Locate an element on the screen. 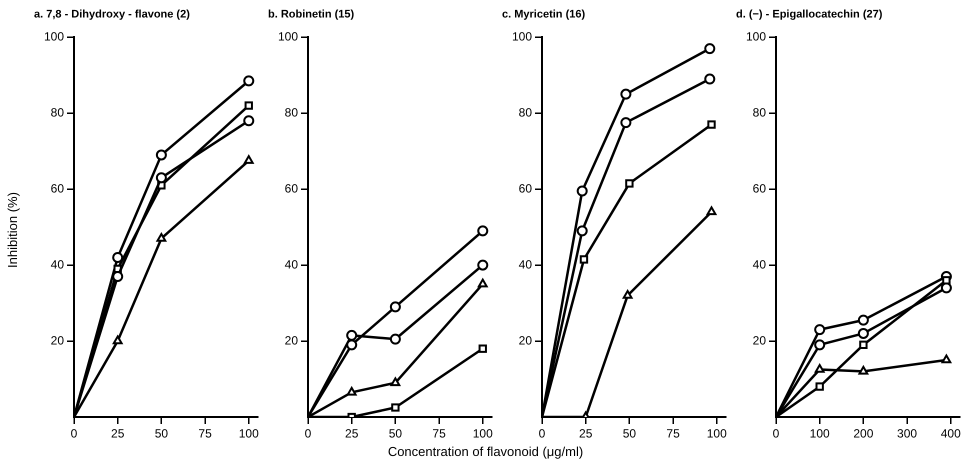  chart-title: d. (−) - Epigallocatechin (27) is located at coordinates (809, 14).